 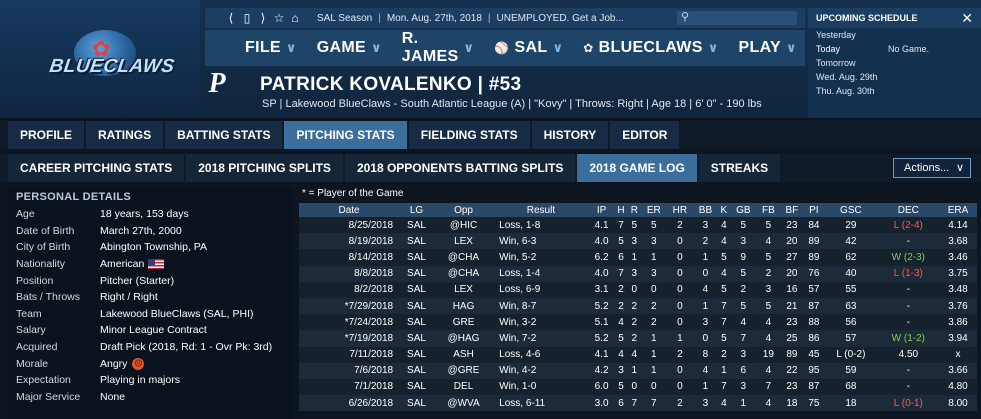 I want to click on col-header-h: H, so click(x=621, y=210).